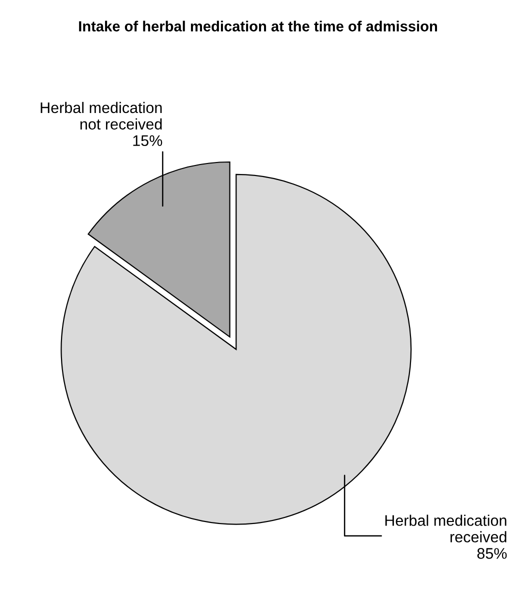 The height and width of the screenshot is (593, 516). Describe the element at coordinates (101, 116) in the screenshot. I see `slice-label: Herbal medication not received` at that location.